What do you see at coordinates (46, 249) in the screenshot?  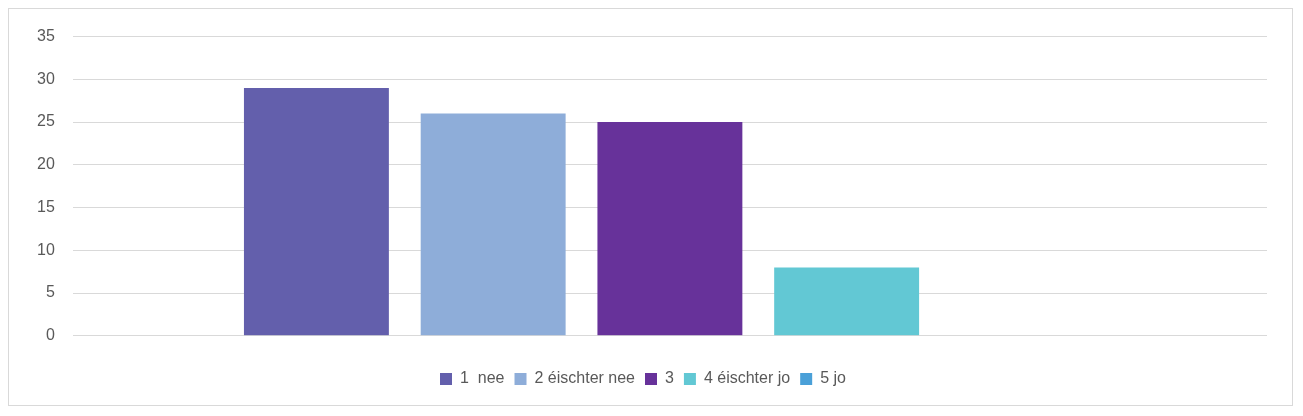 I see `y-tick-label: 10` at bounding box center [46, 249].